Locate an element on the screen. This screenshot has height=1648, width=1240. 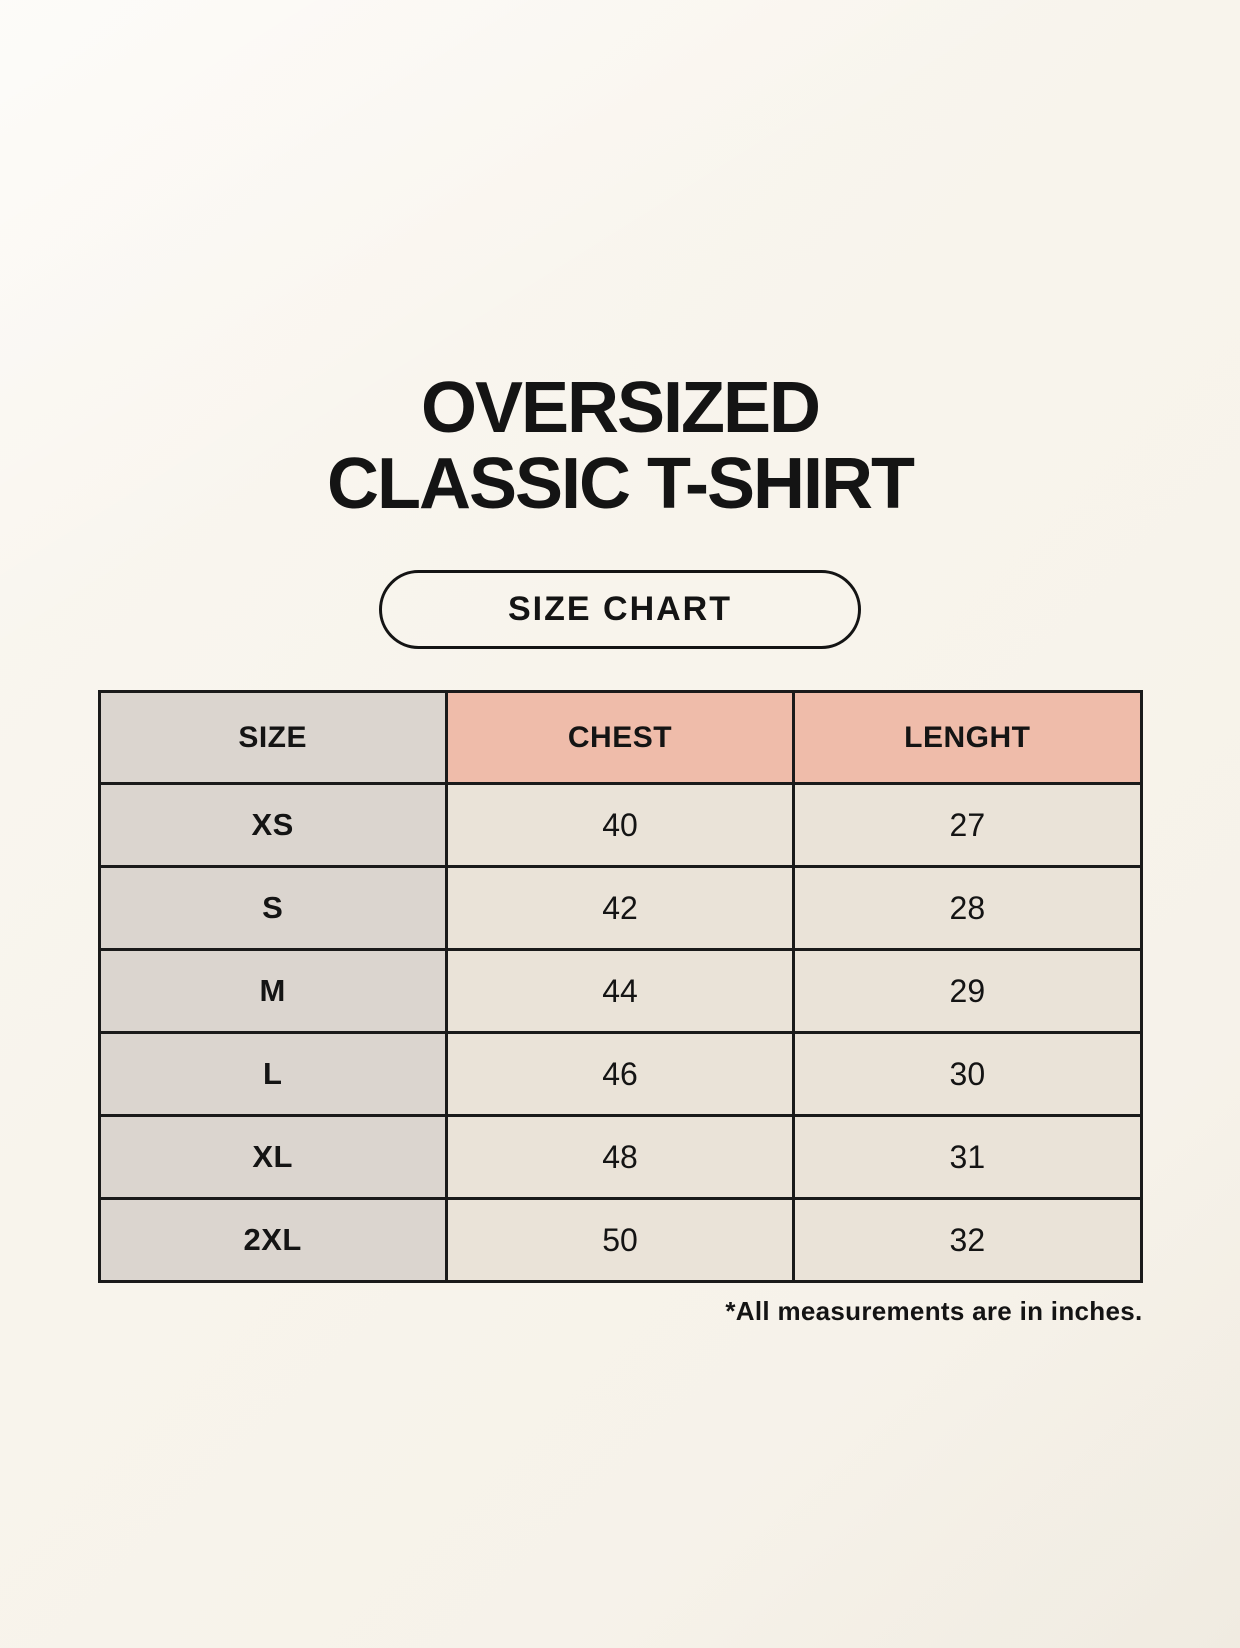
size-cell: XL is located at coordinates (272, 1157).